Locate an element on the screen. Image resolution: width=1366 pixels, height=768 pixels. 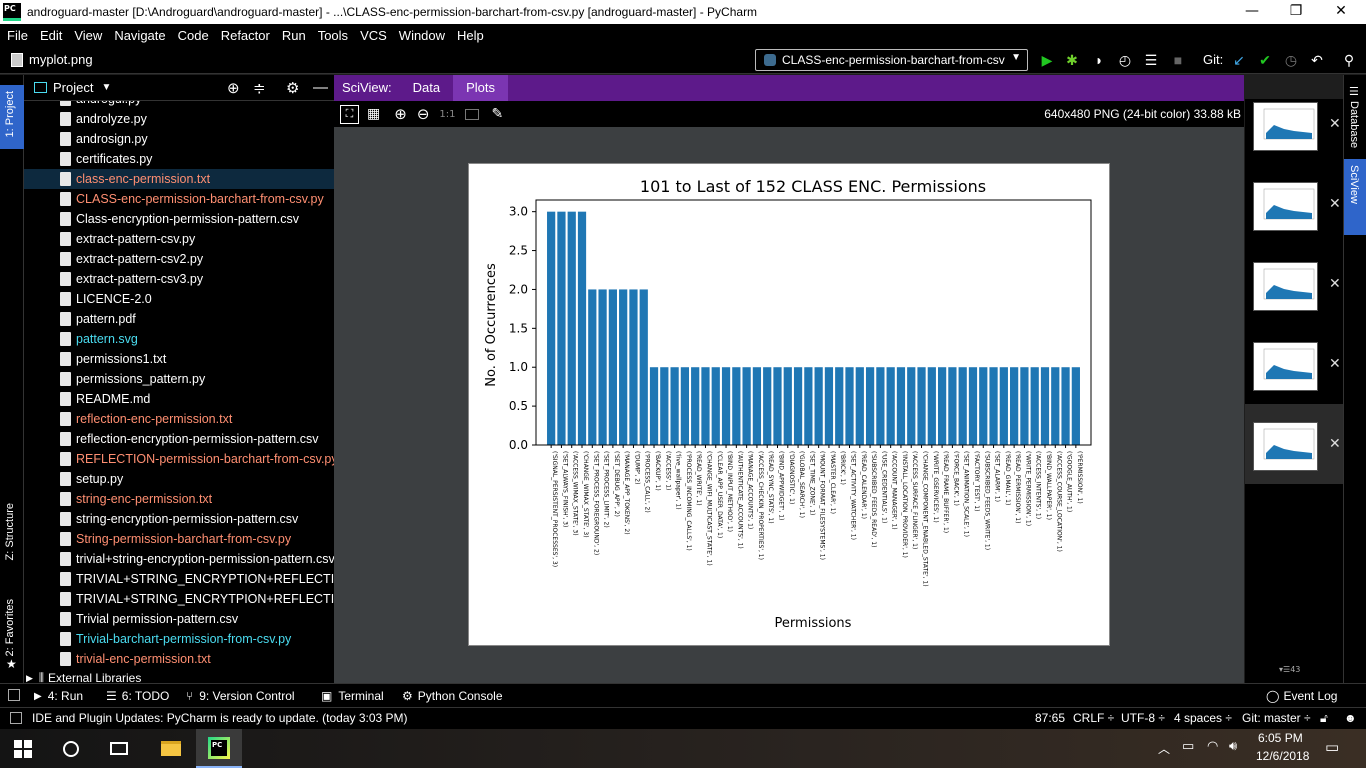
volume-icon: 🔊︎ is located at coordinates (1233, 746).